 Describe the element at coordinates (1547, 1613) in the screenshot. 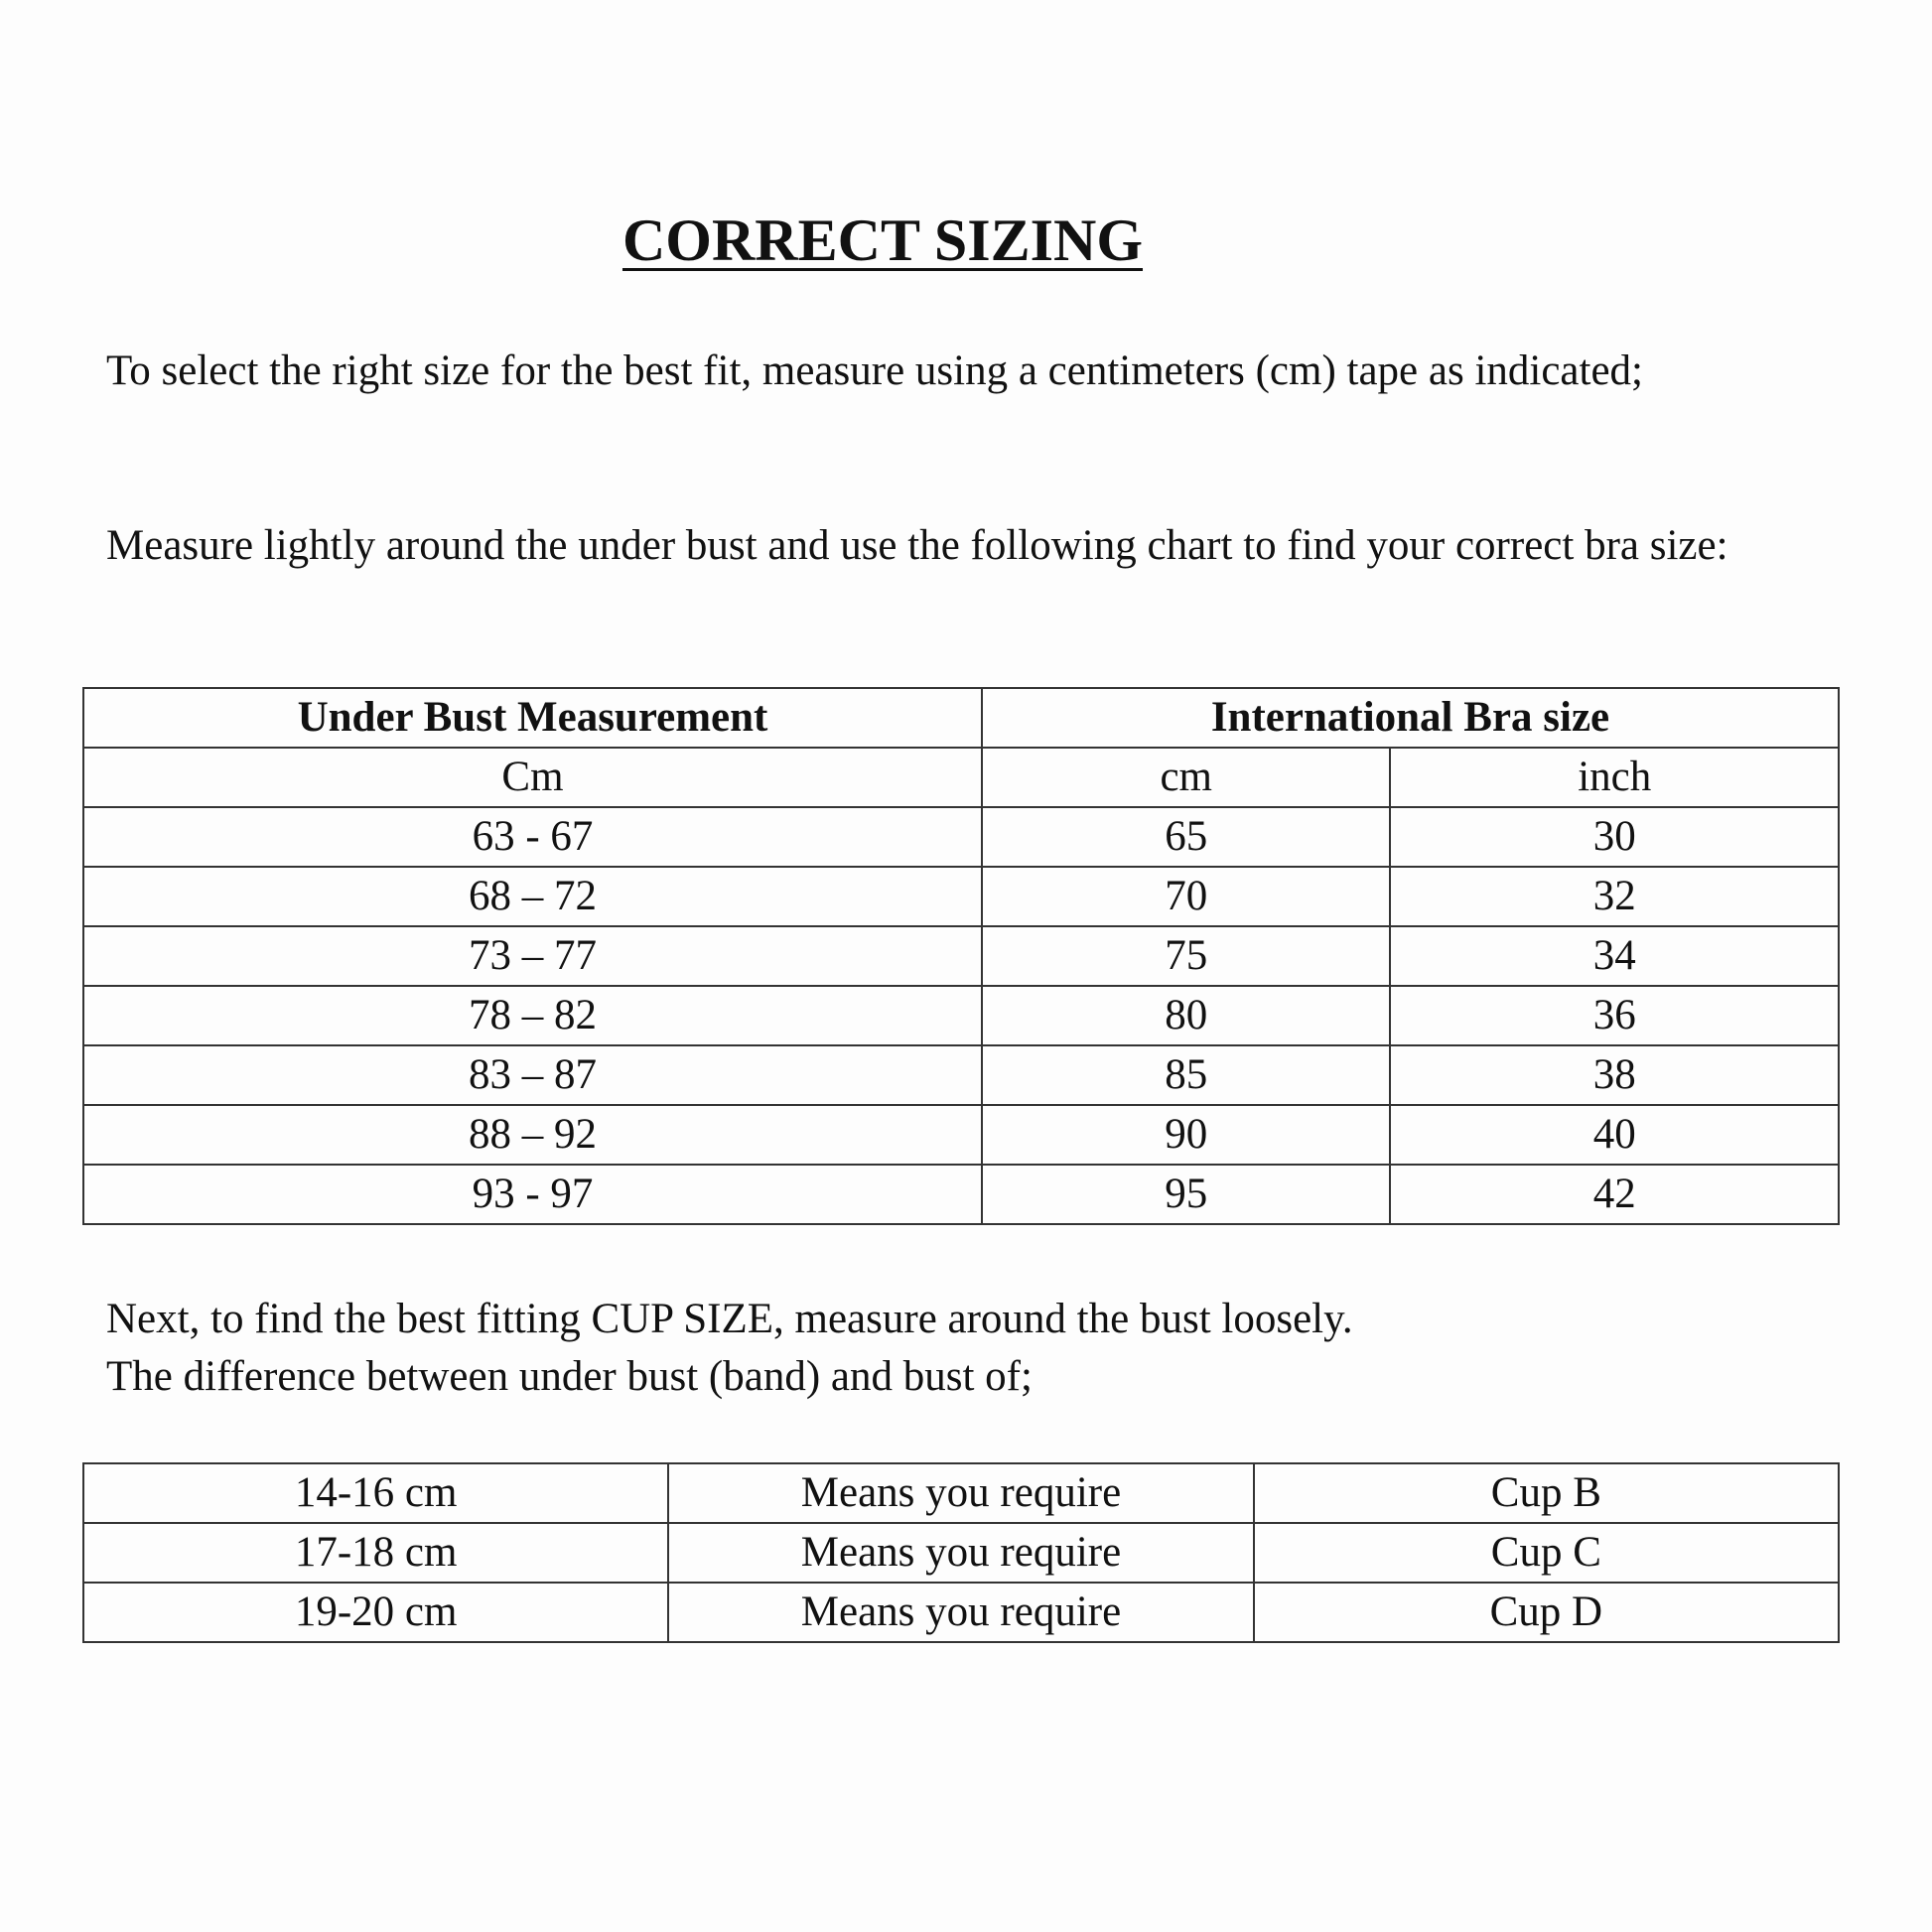

I see `table-cell: Cup D` at that location.